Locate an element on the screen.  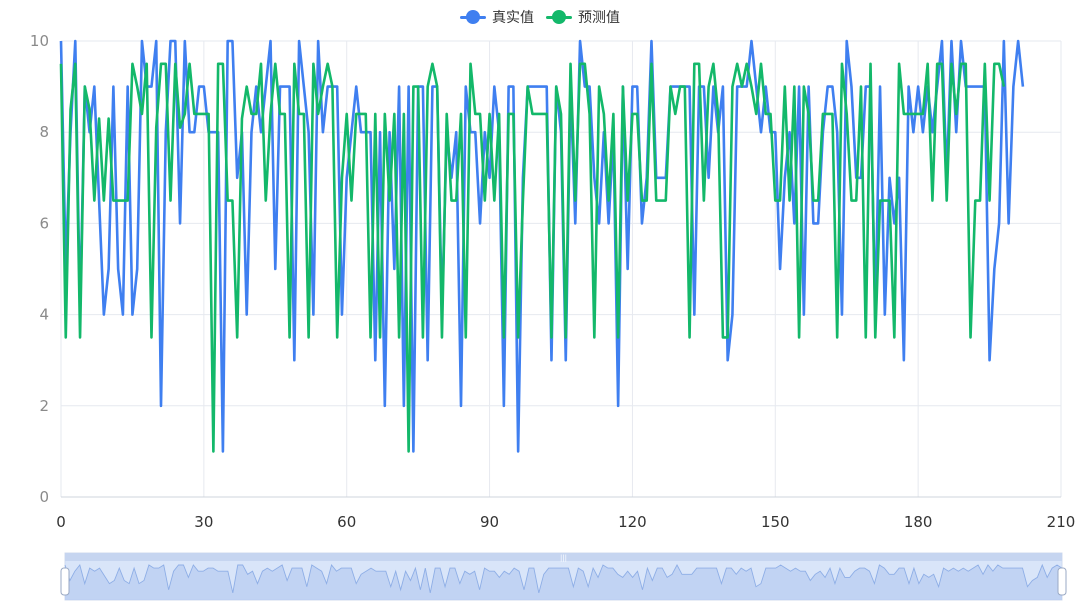
datazoom-handle-left is located at coordinates (65, 581).